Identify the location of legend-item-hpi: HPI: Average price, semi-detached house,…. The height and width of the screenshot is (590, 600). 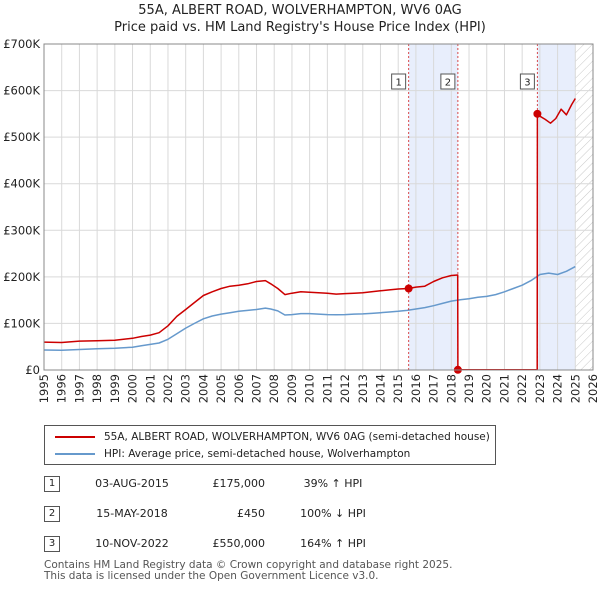
(232, 454).